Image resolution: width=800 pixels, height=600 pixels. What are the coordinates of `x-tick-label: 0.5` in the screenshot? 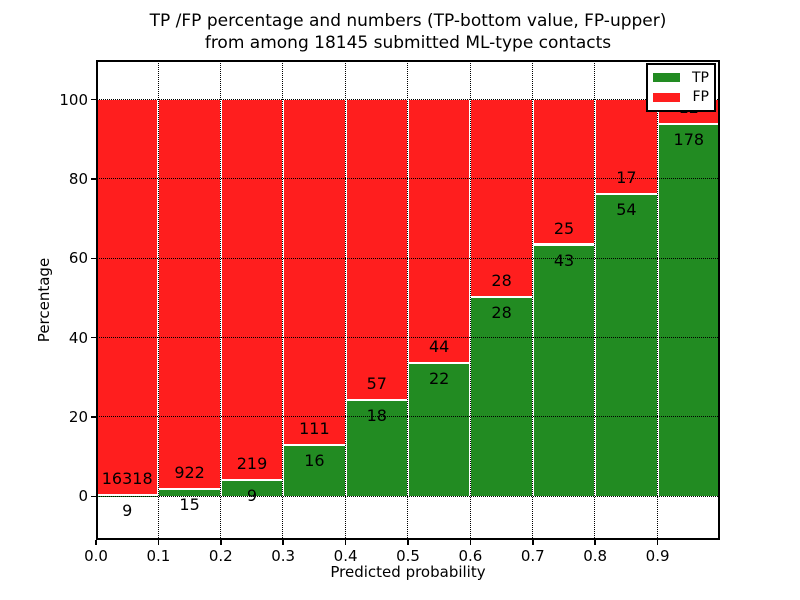 It's located at (408, 556).